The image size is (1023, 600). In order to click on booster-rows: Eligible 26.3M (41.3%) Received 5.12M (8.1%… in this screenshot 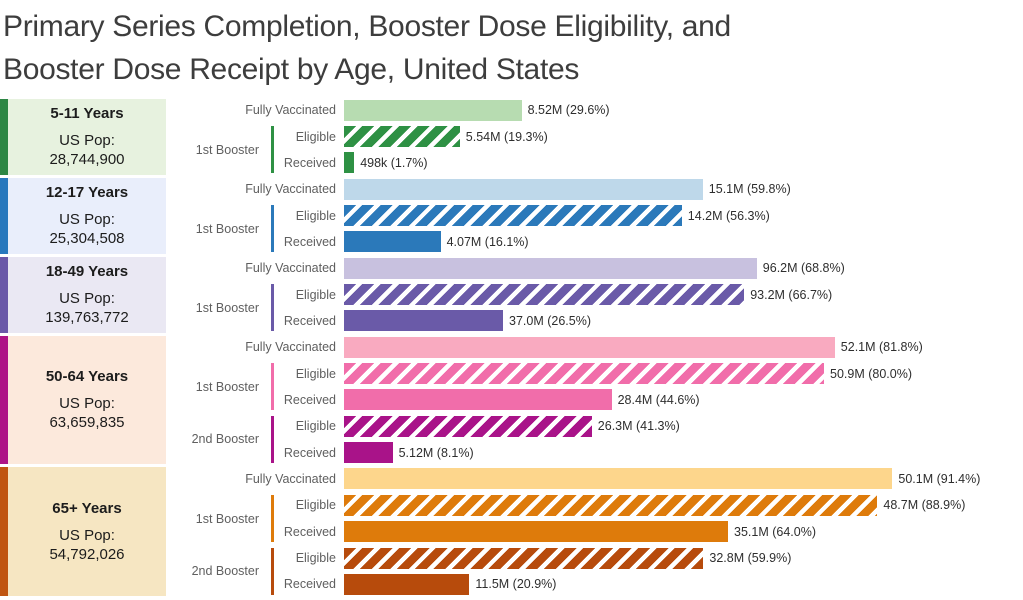, I will do `click(648, 439)`.